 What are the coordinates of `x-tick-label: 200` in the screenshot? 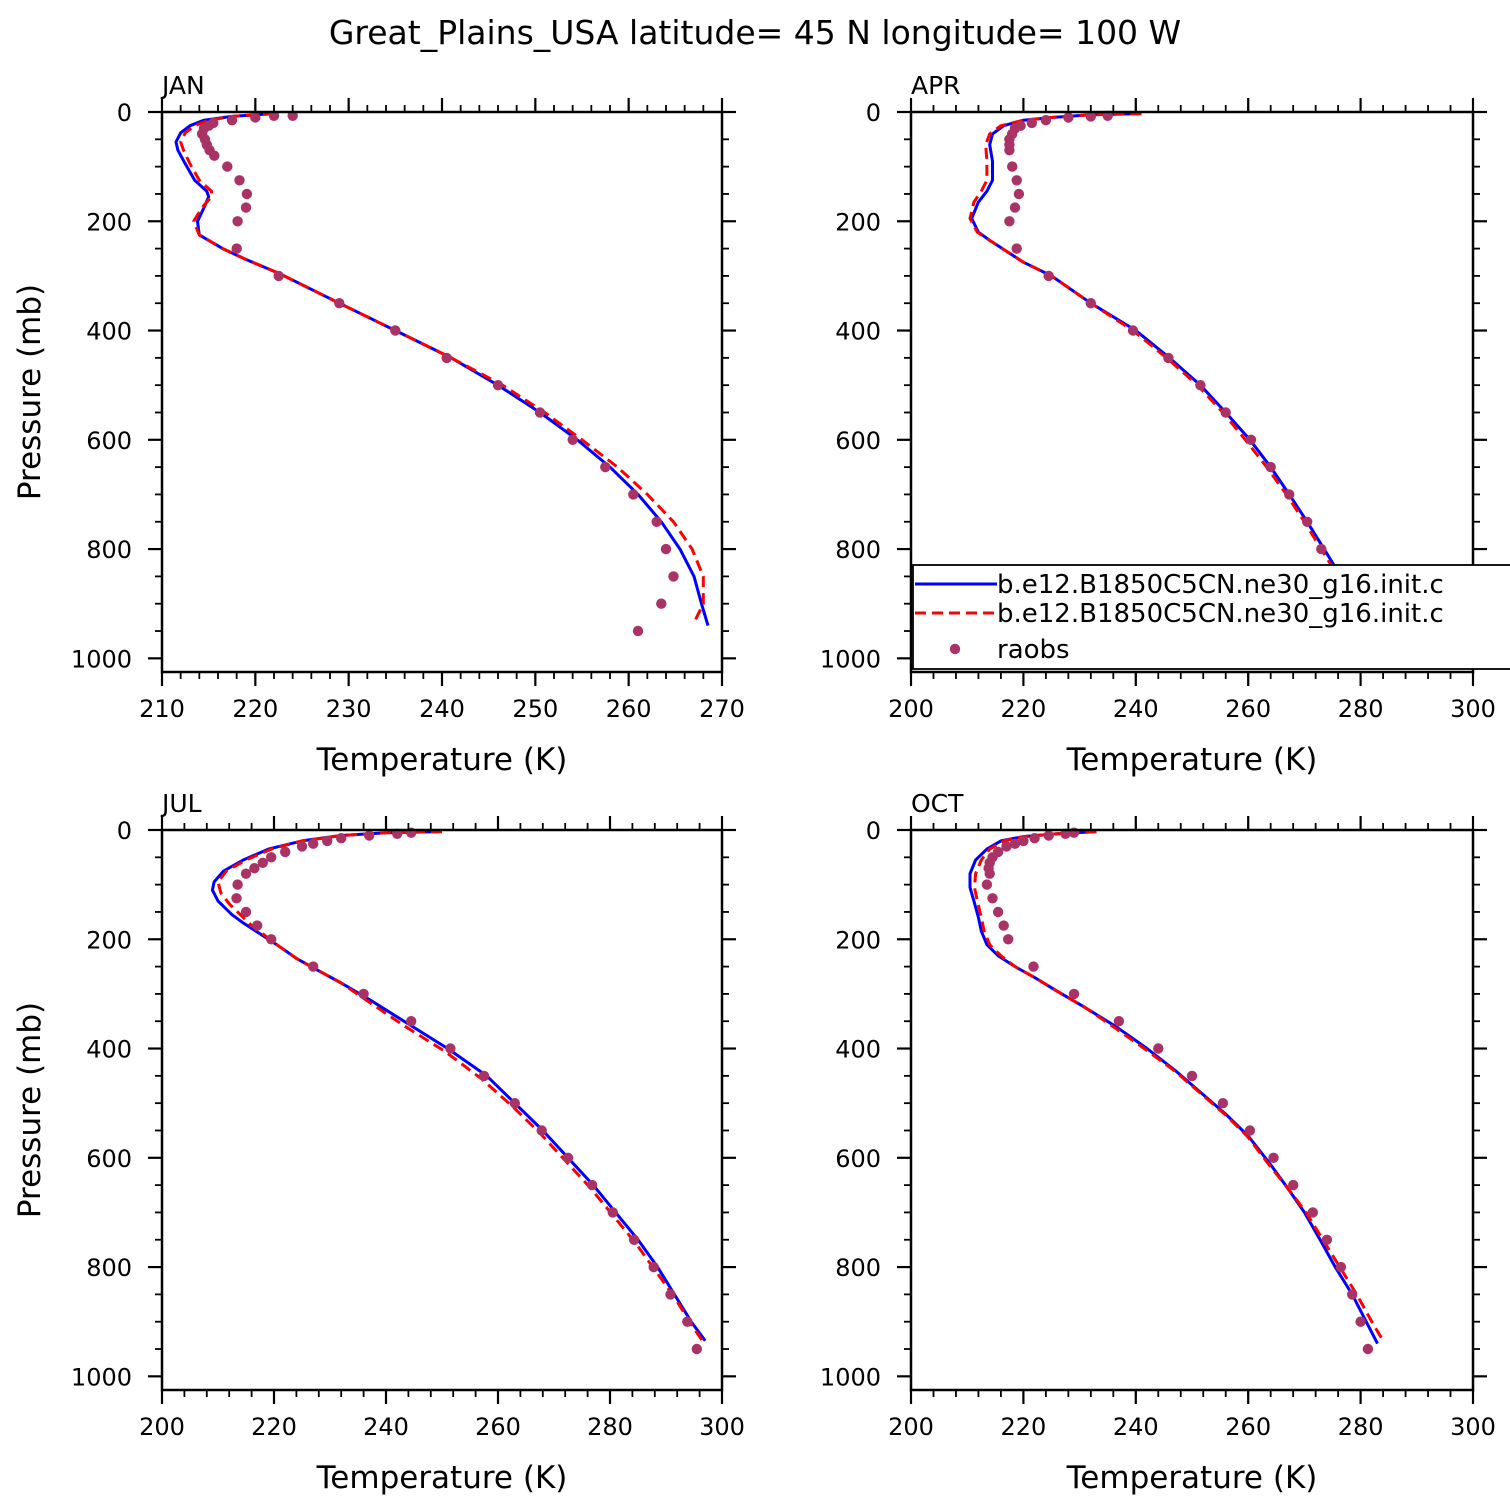 It's located at (162, 1427).